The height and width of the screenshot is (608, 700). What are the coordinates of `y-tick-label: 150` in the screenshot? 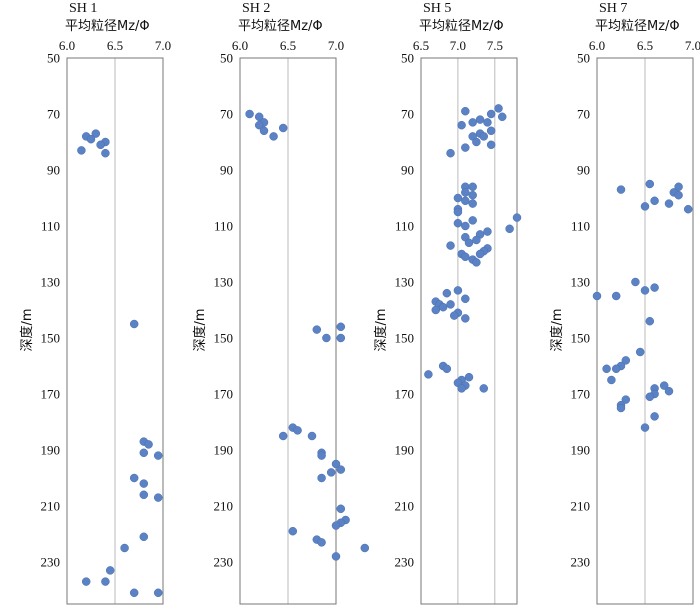 It's located at (581, 338).